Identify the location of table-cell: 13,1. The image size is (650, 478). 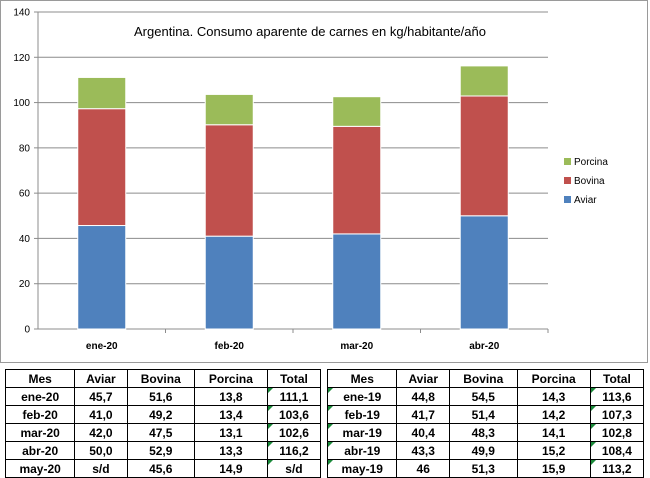
(230, 432).